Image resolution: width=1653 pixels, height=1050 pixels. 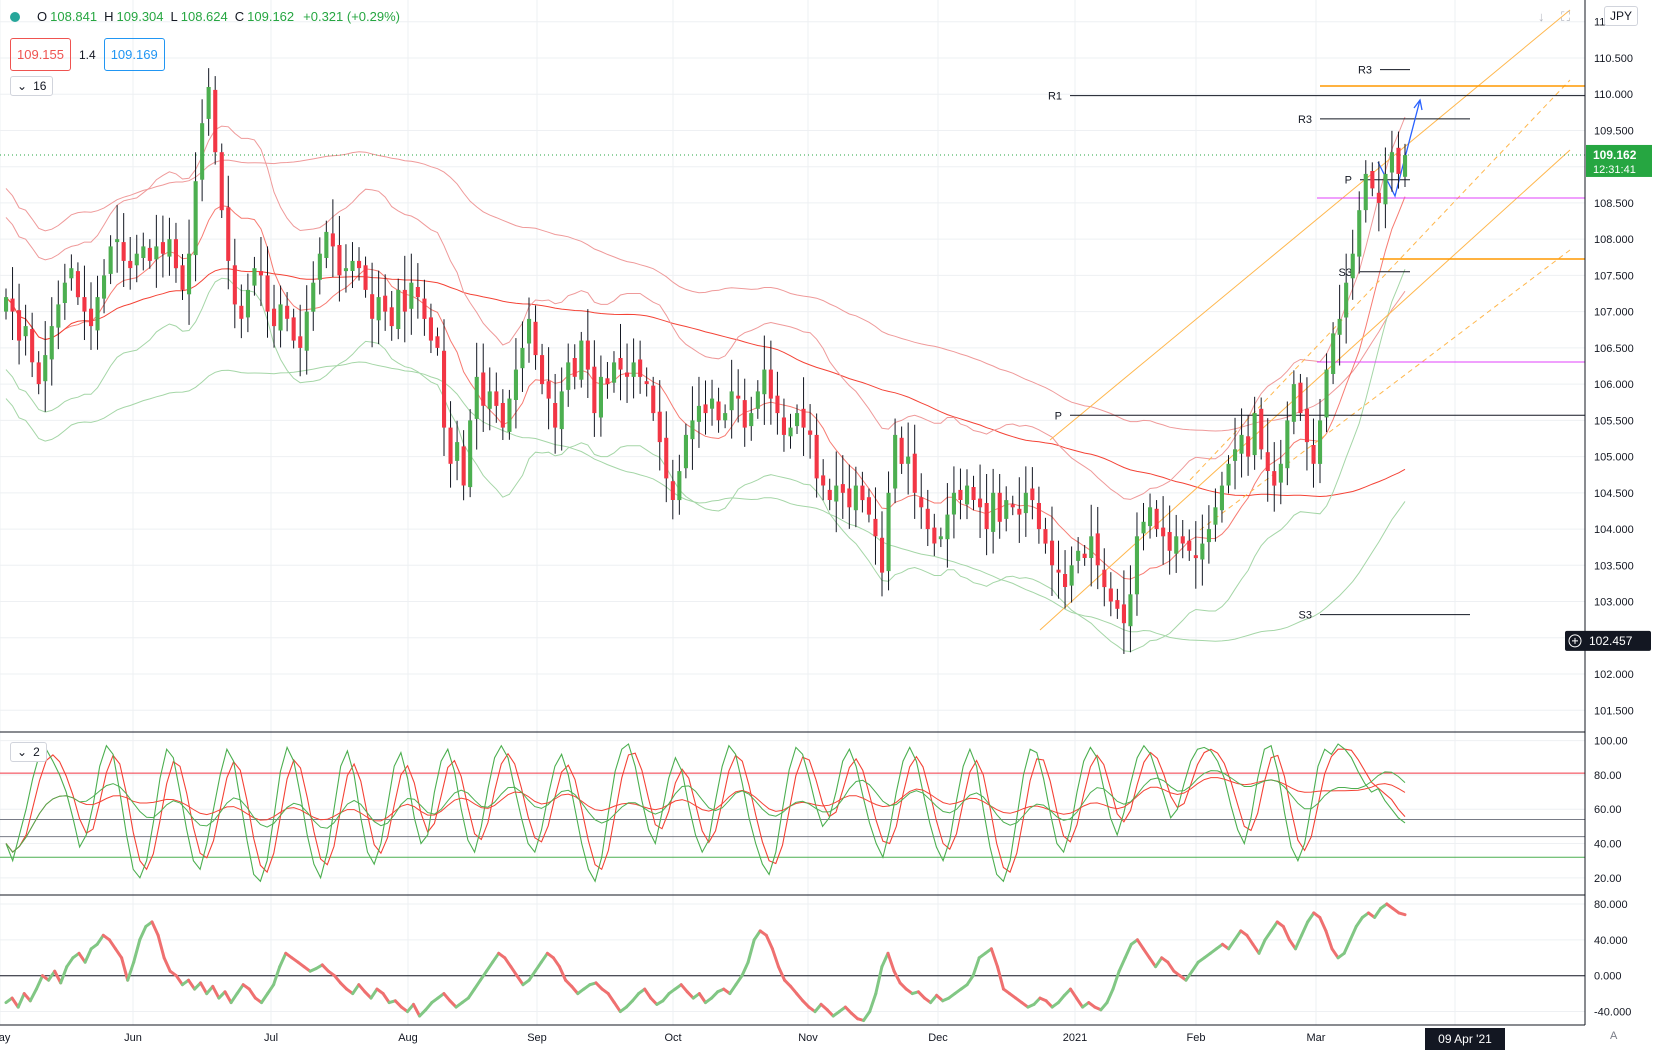 I want to click on buy-button: 109.169, so click(x=134, y=54).